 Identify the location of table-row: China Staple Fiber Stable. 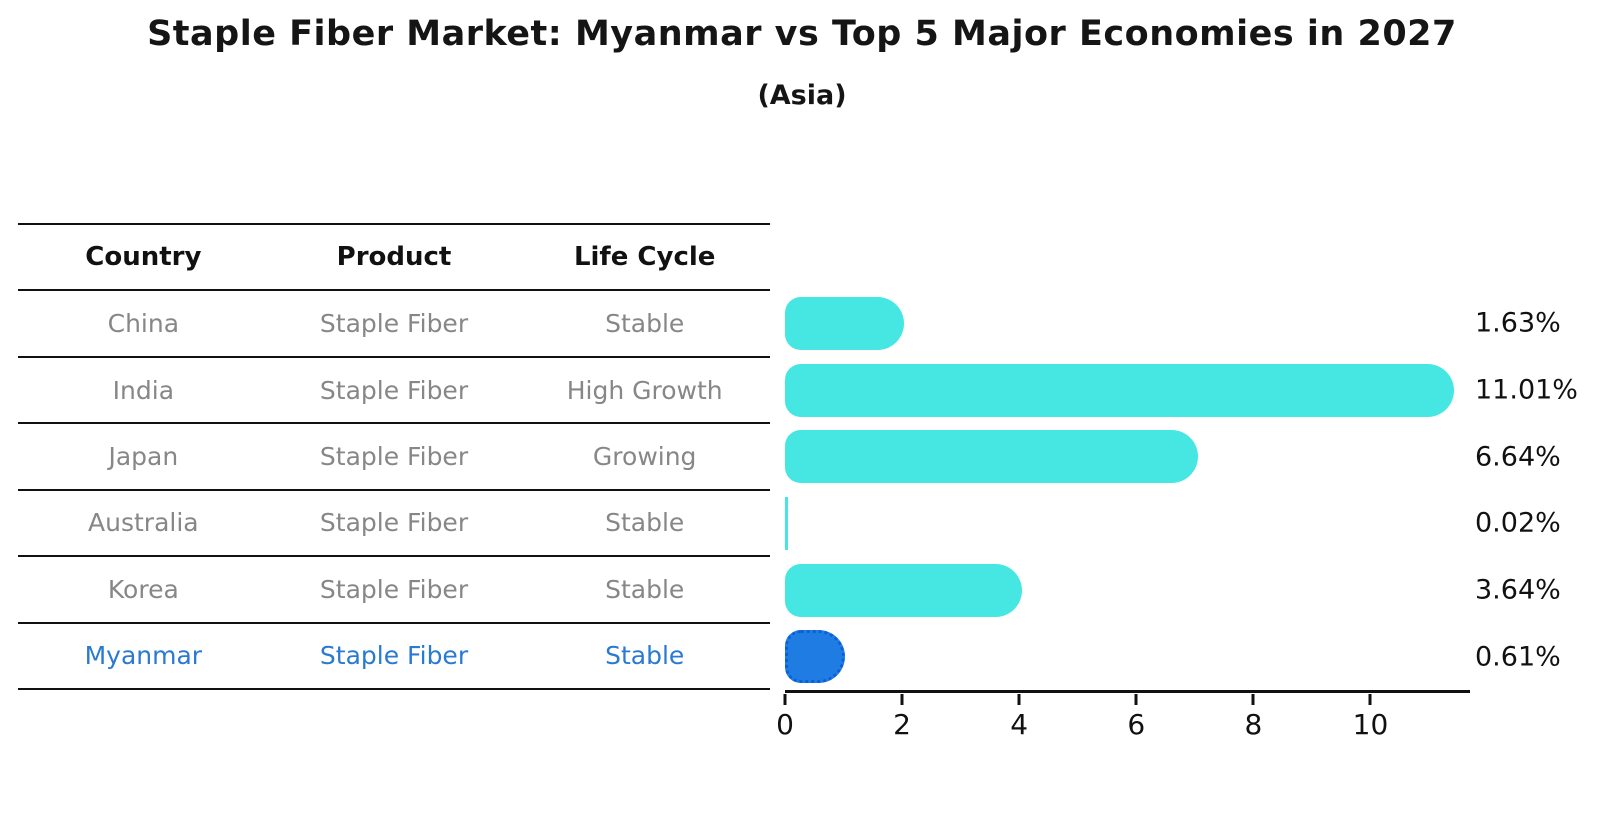
(394, 324).